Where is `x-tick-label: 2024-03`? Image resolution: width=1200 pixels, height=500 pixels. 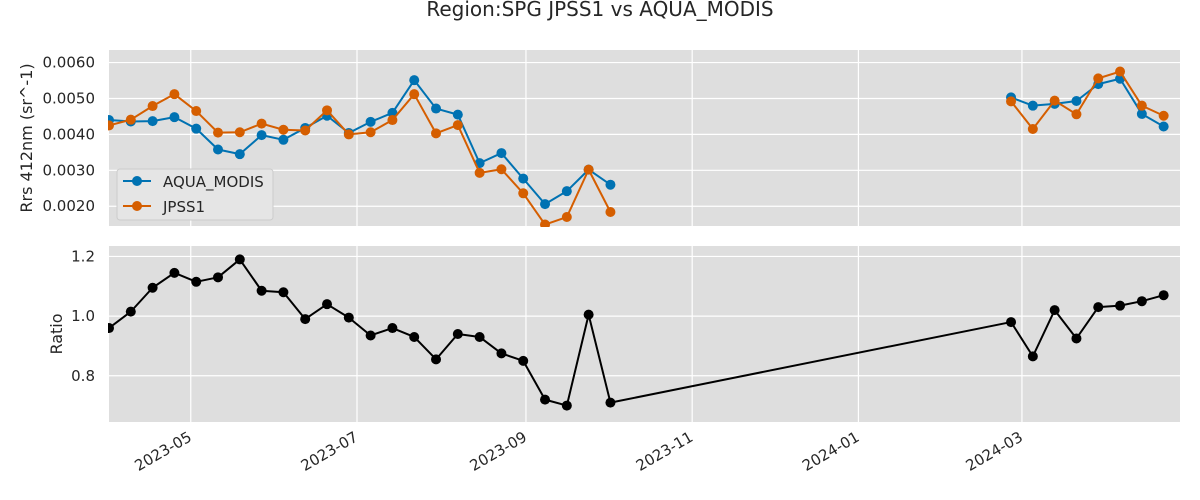
x-tick-label: 2024-03 is located at coordinates (994, 451).